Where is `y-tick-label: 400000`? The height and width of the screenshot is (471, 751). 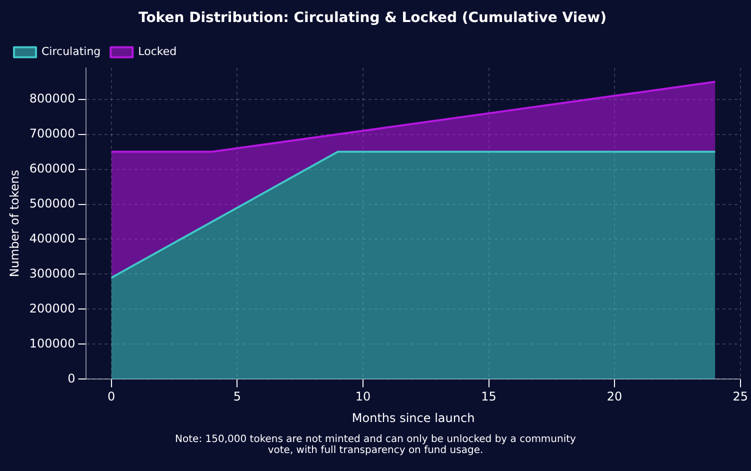 y-tick-label: 400000 is located at coordinates (52, 238).